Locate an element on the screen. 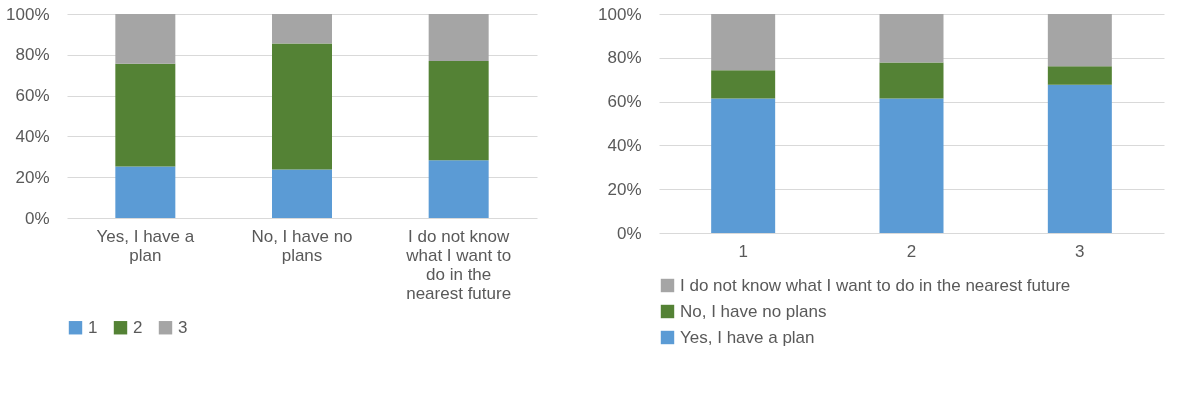 Image resolution: width=1202 pixels, height=403 pixels. legend-label: 1 is located at coordinates (93, 327).